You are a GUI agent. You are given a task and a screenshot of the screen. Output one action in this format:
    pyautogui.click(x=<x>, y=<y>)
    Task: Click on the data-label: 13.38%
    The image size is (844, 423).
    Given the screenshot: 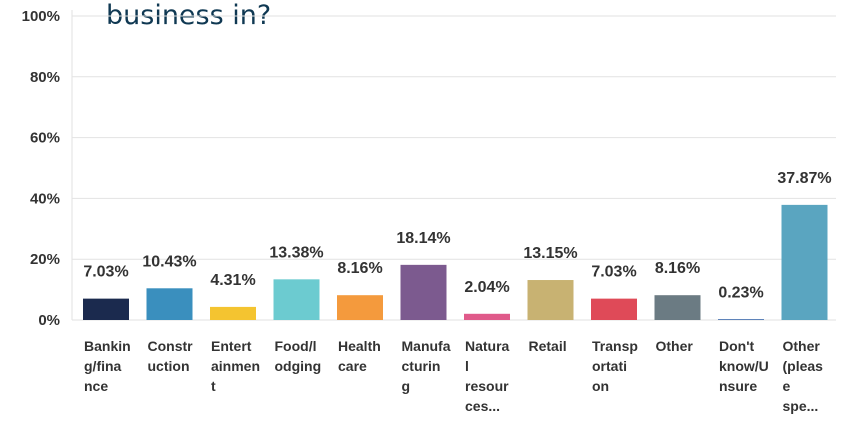 What is the action you would take?
    pyautogui.click(x=296, y=252)
    